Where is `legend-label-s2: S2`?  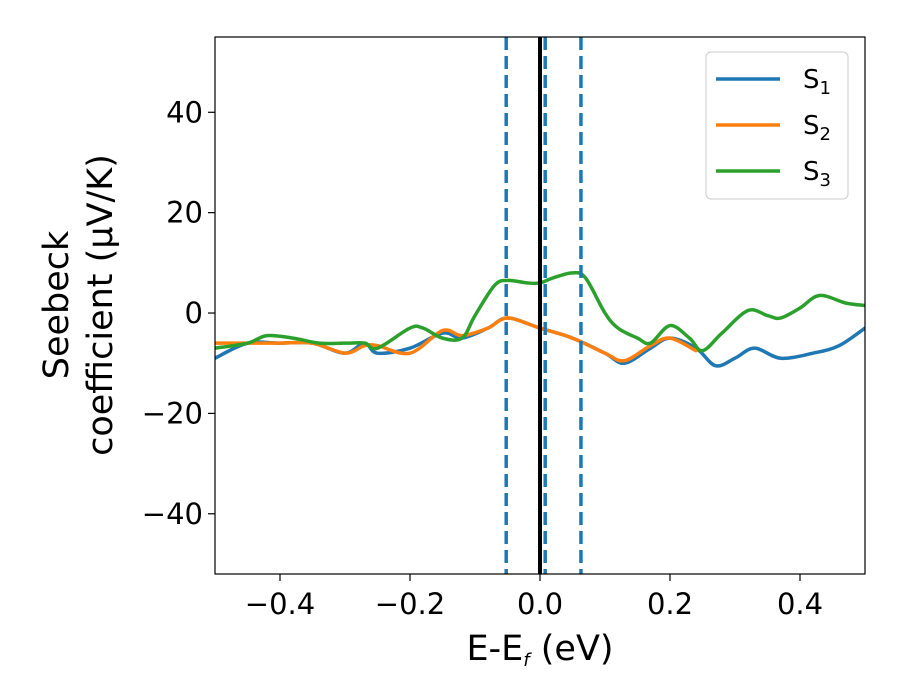 legend-label-s2: S2 is located at coordinates (817, 128).